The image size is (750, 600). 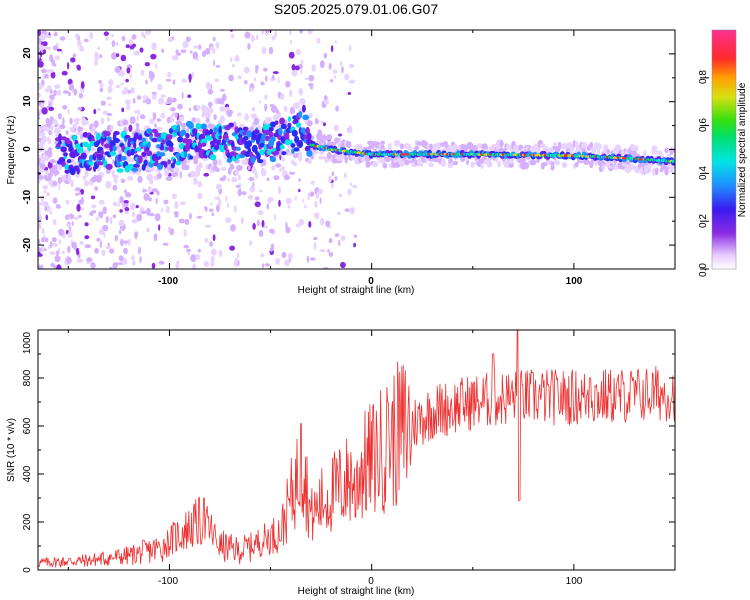 I want to click on top-ytick-m20: -20, so click(x=27, y=244).